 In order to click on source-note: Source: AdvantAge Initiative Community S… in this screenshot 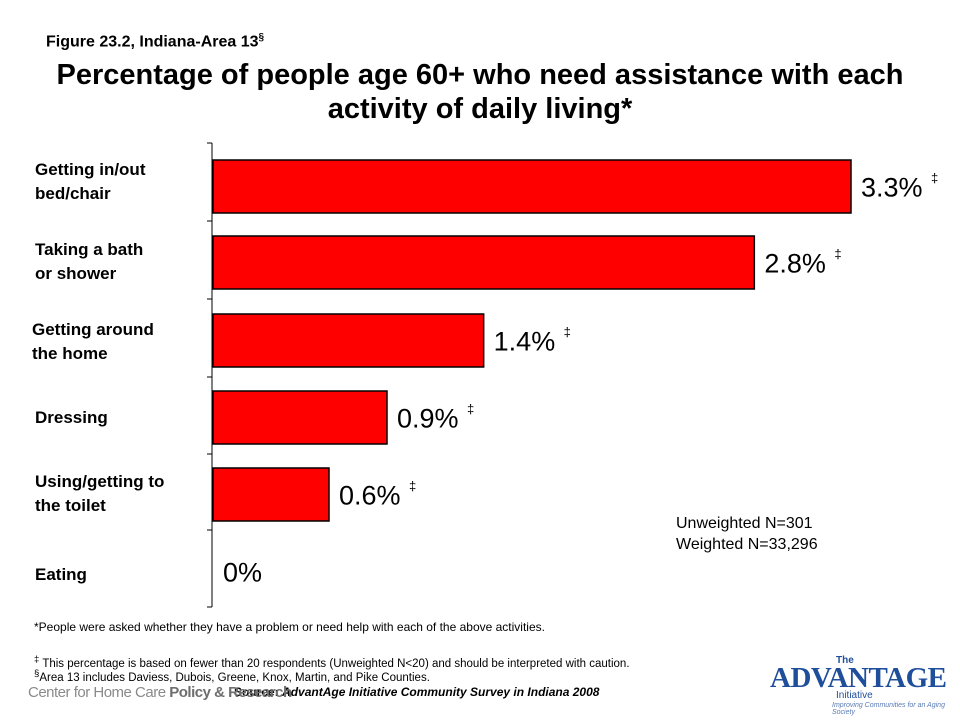, I will do `click(417, 692)`.